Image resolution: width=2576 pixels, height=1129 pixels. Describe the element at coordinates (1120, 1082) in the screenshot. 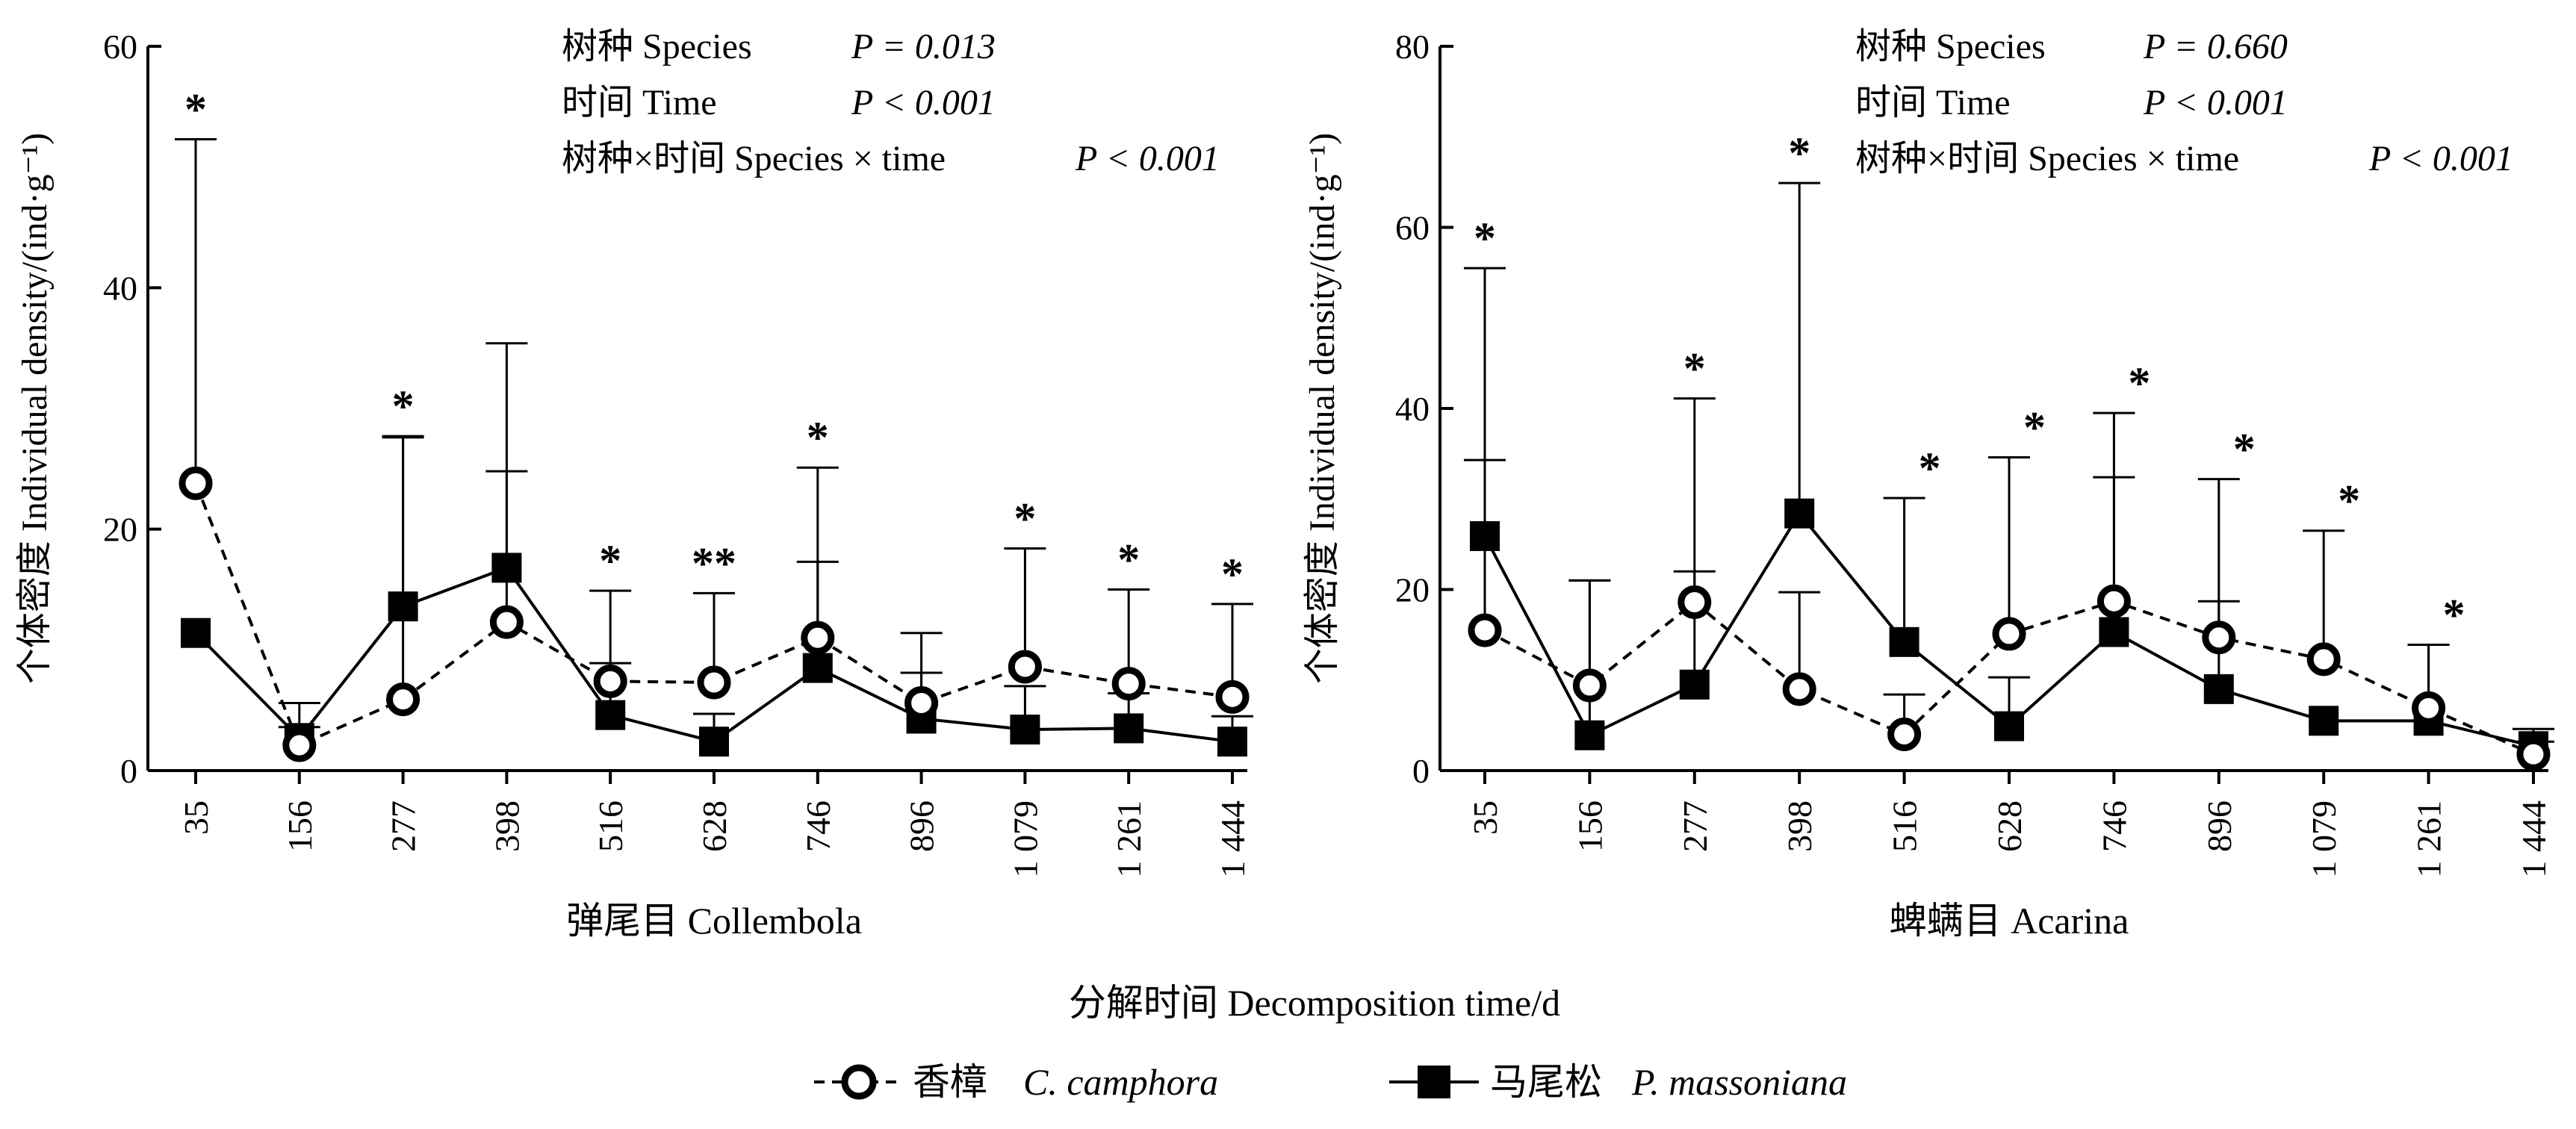

I see `legend-label-camphora-latin: C. camphora` at that location.